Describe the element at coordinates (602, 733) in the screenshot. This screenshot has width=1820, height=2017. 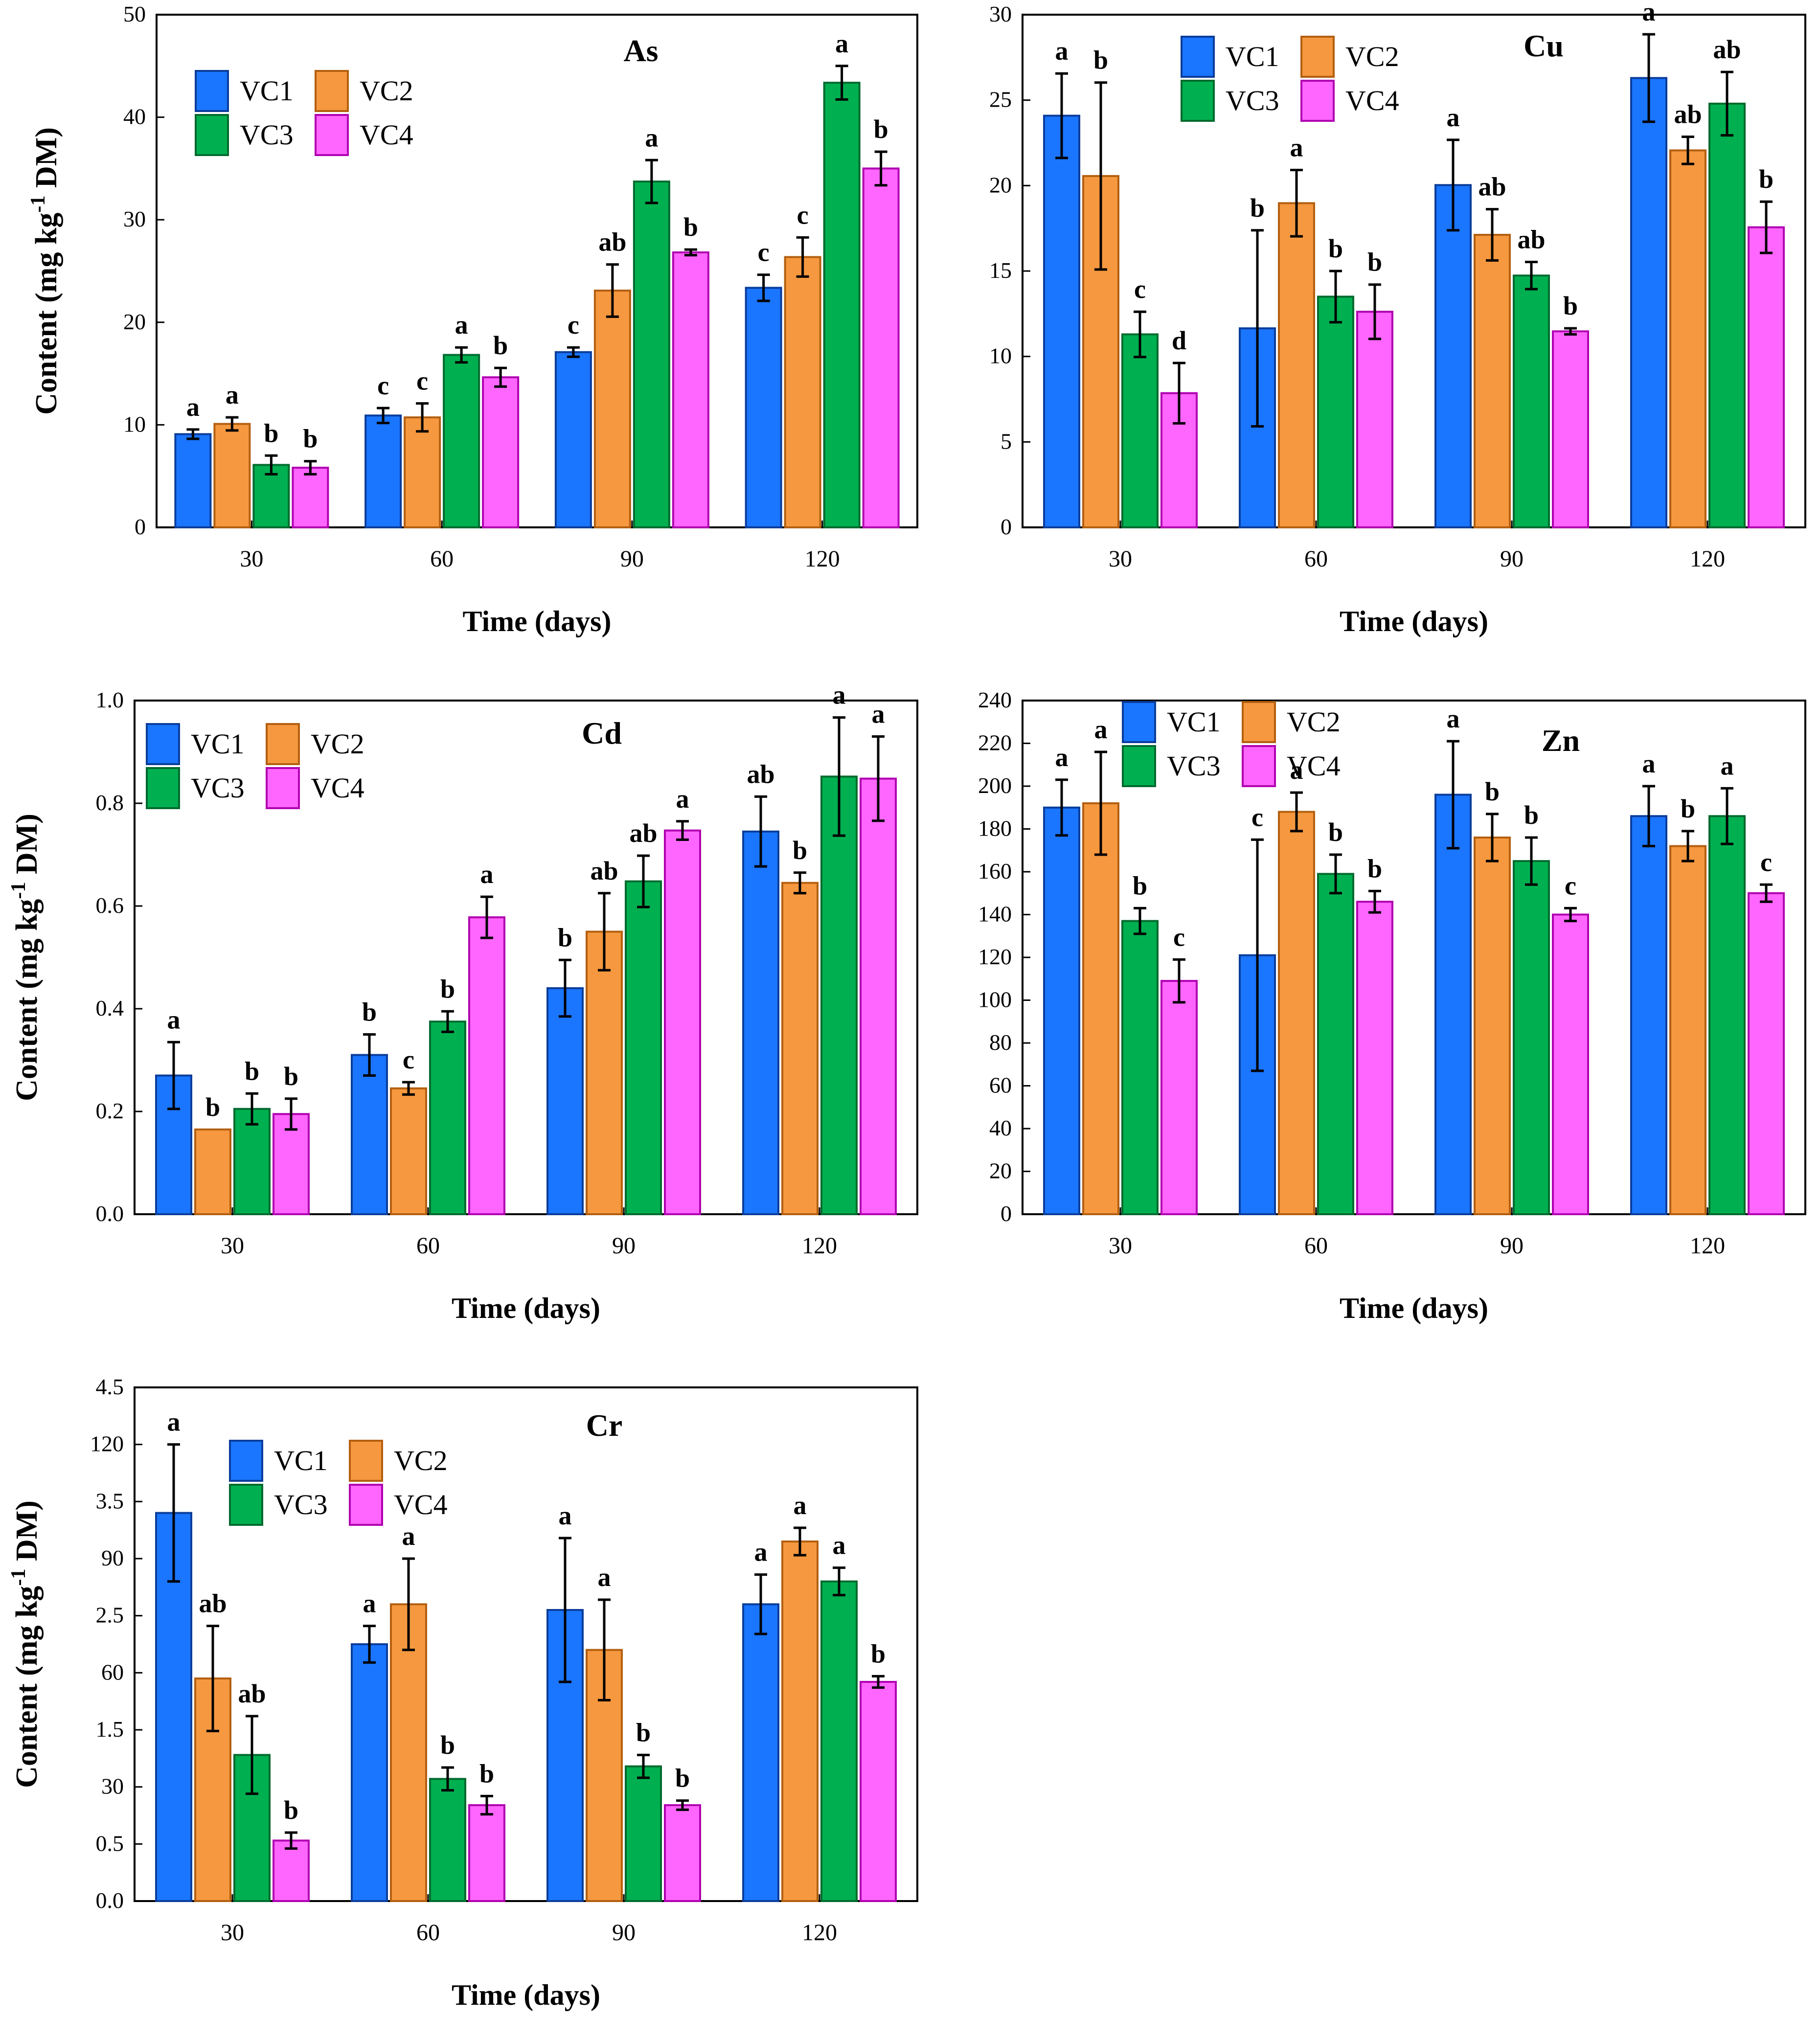
I see `chart-title-cd: Cd` at that location.